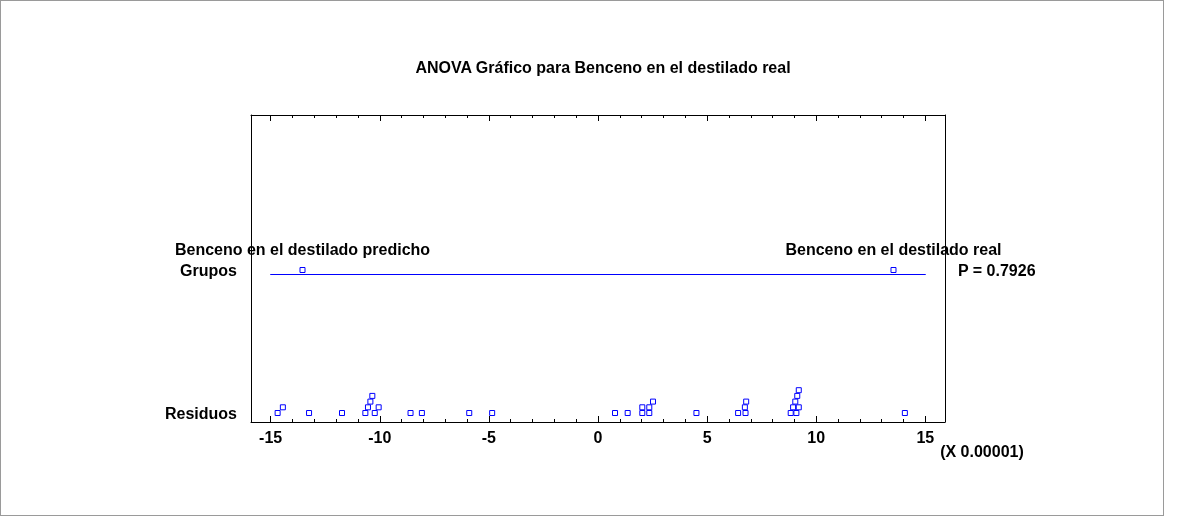 Image resolution: width=1186 pixels, height=527 pixels. What do you see at coordinates (982, 451) in the screenshot?
I see `x-axis-title: (X 0.00001)` at bounding box center [982, 451].